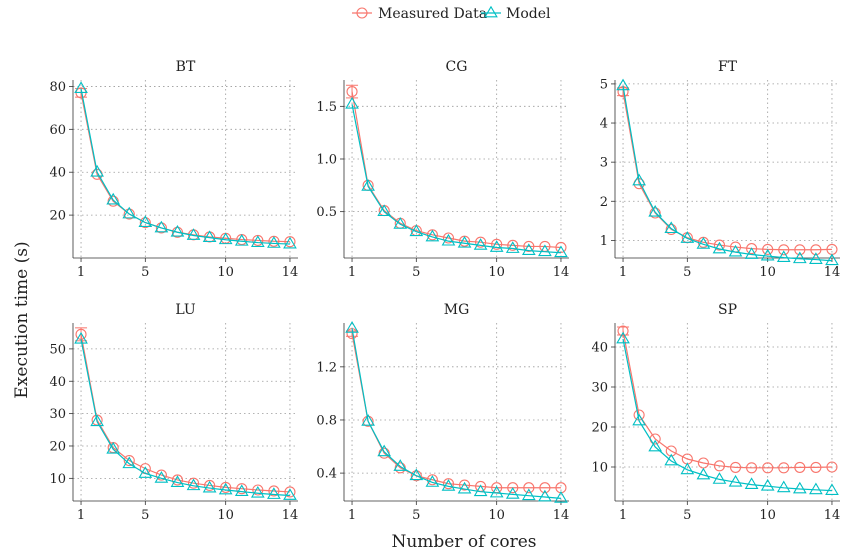  I want to click on y-tick-label: 10, so click(599, 468).